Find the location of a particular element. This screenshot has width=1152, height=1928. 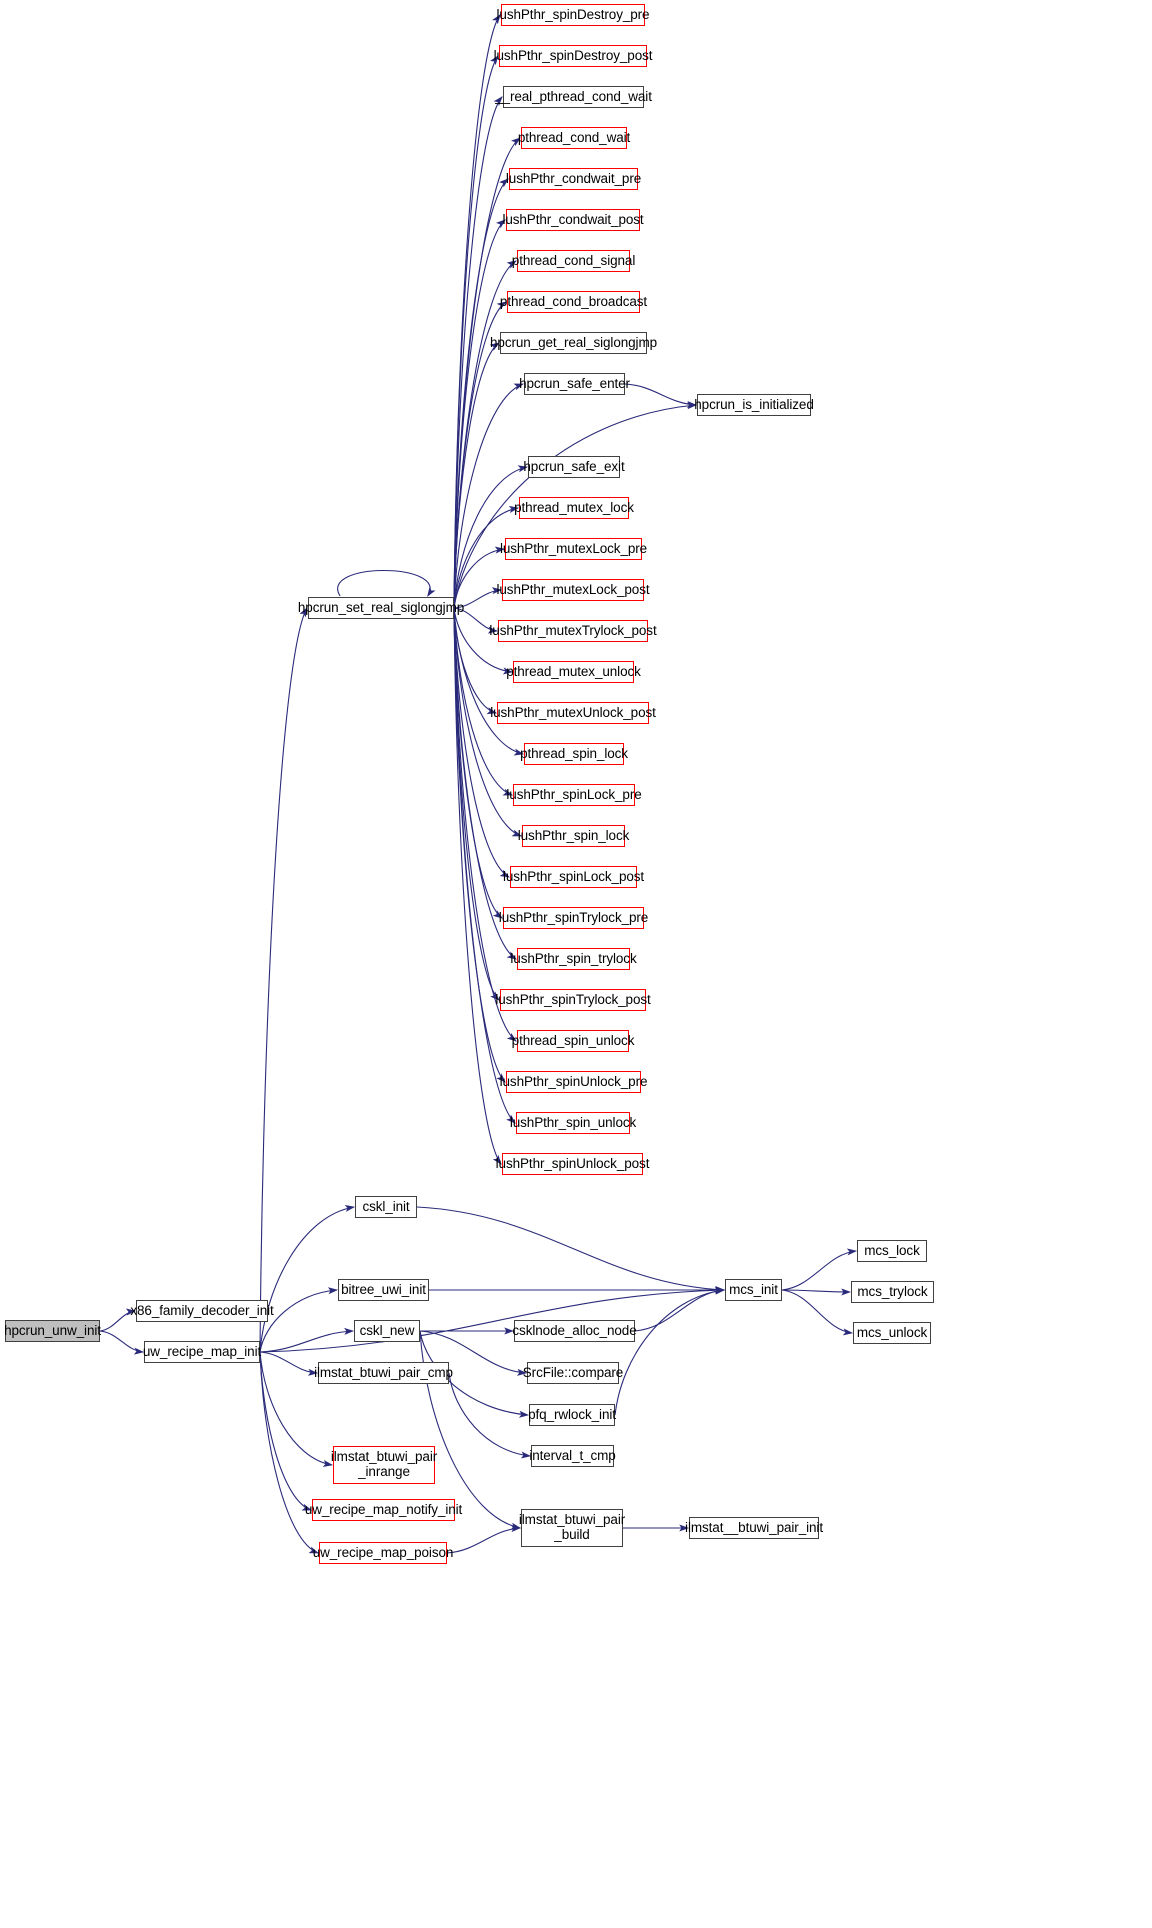

graph-node-label: lushPthr_spinLock_pre is located at coordinates (574, 794).